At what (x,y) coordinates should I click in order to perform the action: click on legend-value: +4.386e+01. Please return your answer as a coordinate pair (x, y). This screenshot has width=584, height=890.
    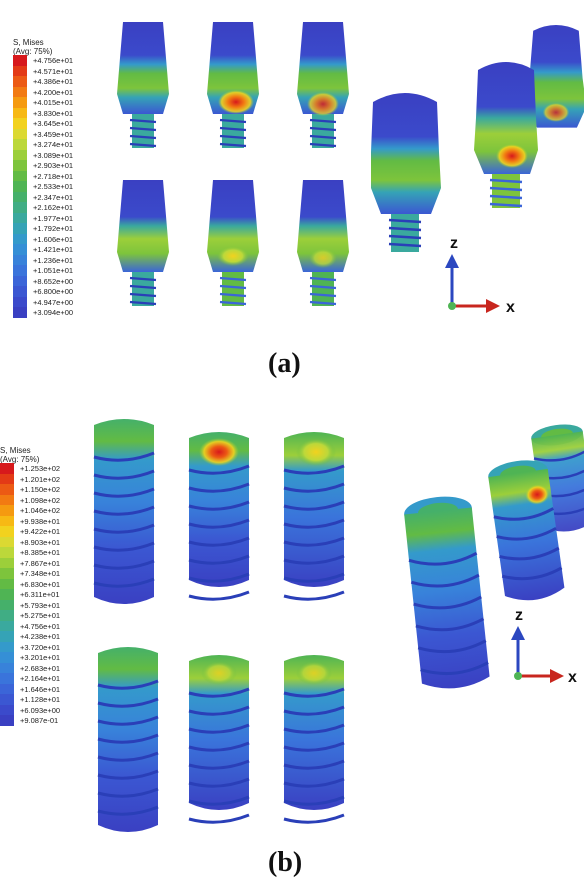
    Looking at the image, I should click on (53, 81).